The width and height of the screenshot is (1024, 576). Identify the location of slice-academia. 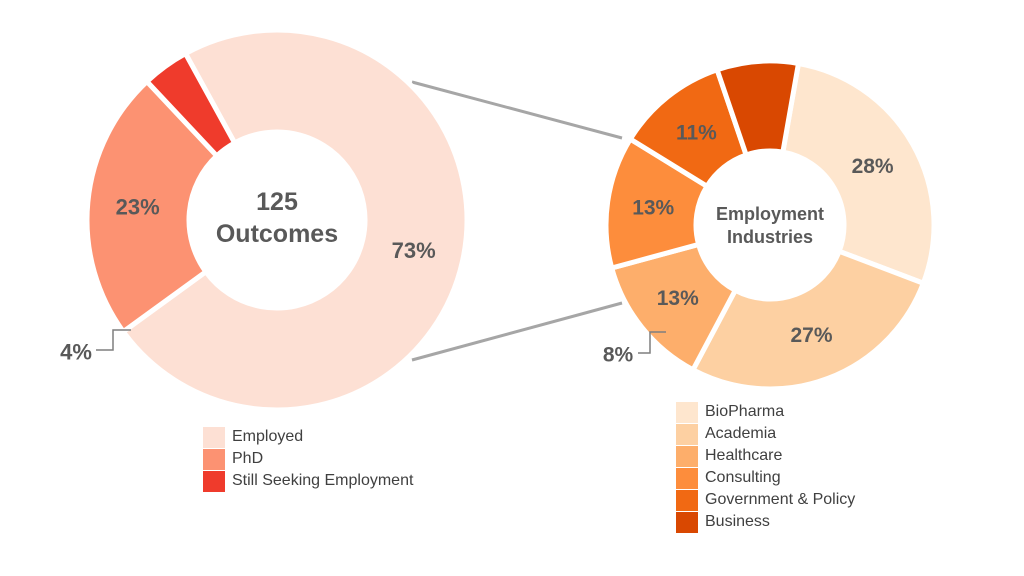
(808, 320).